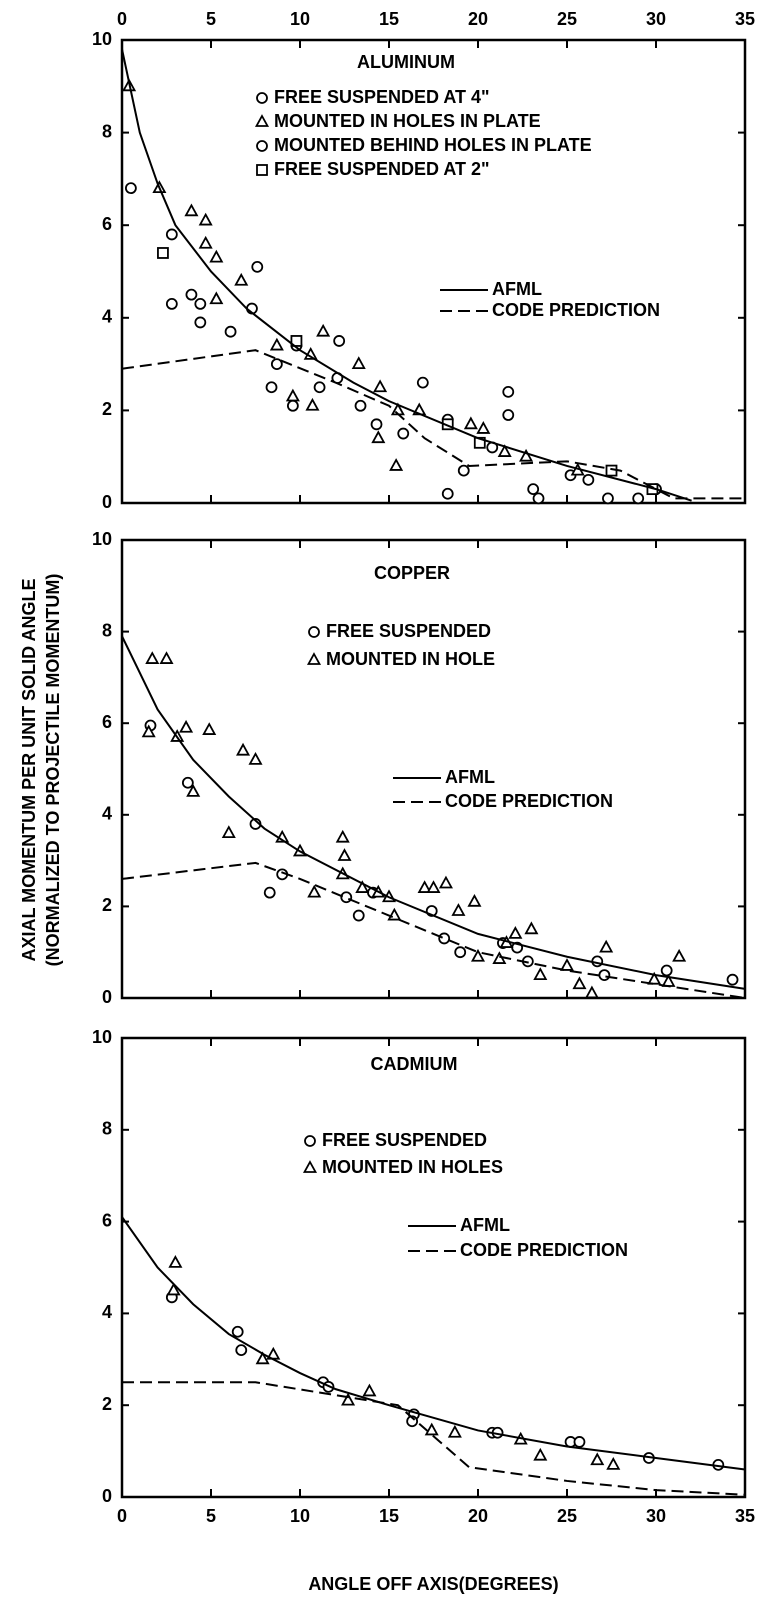  I want to click on y-tick-label: 8, so click(107, 1129).